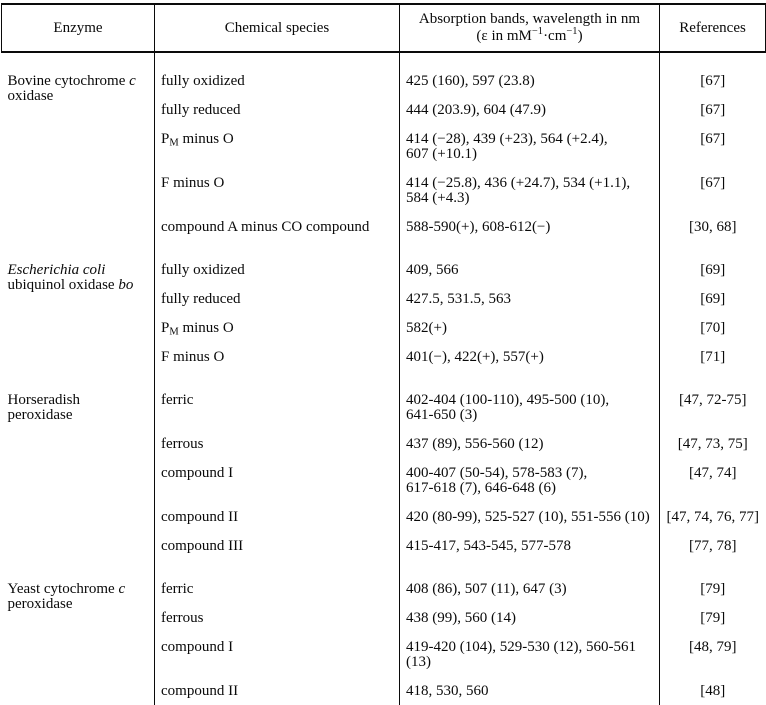 Image resolution: width=766 pixels, height=705 pixels. I want to click on table-row: PM minus O 582(+) [70], so click(384, 328).